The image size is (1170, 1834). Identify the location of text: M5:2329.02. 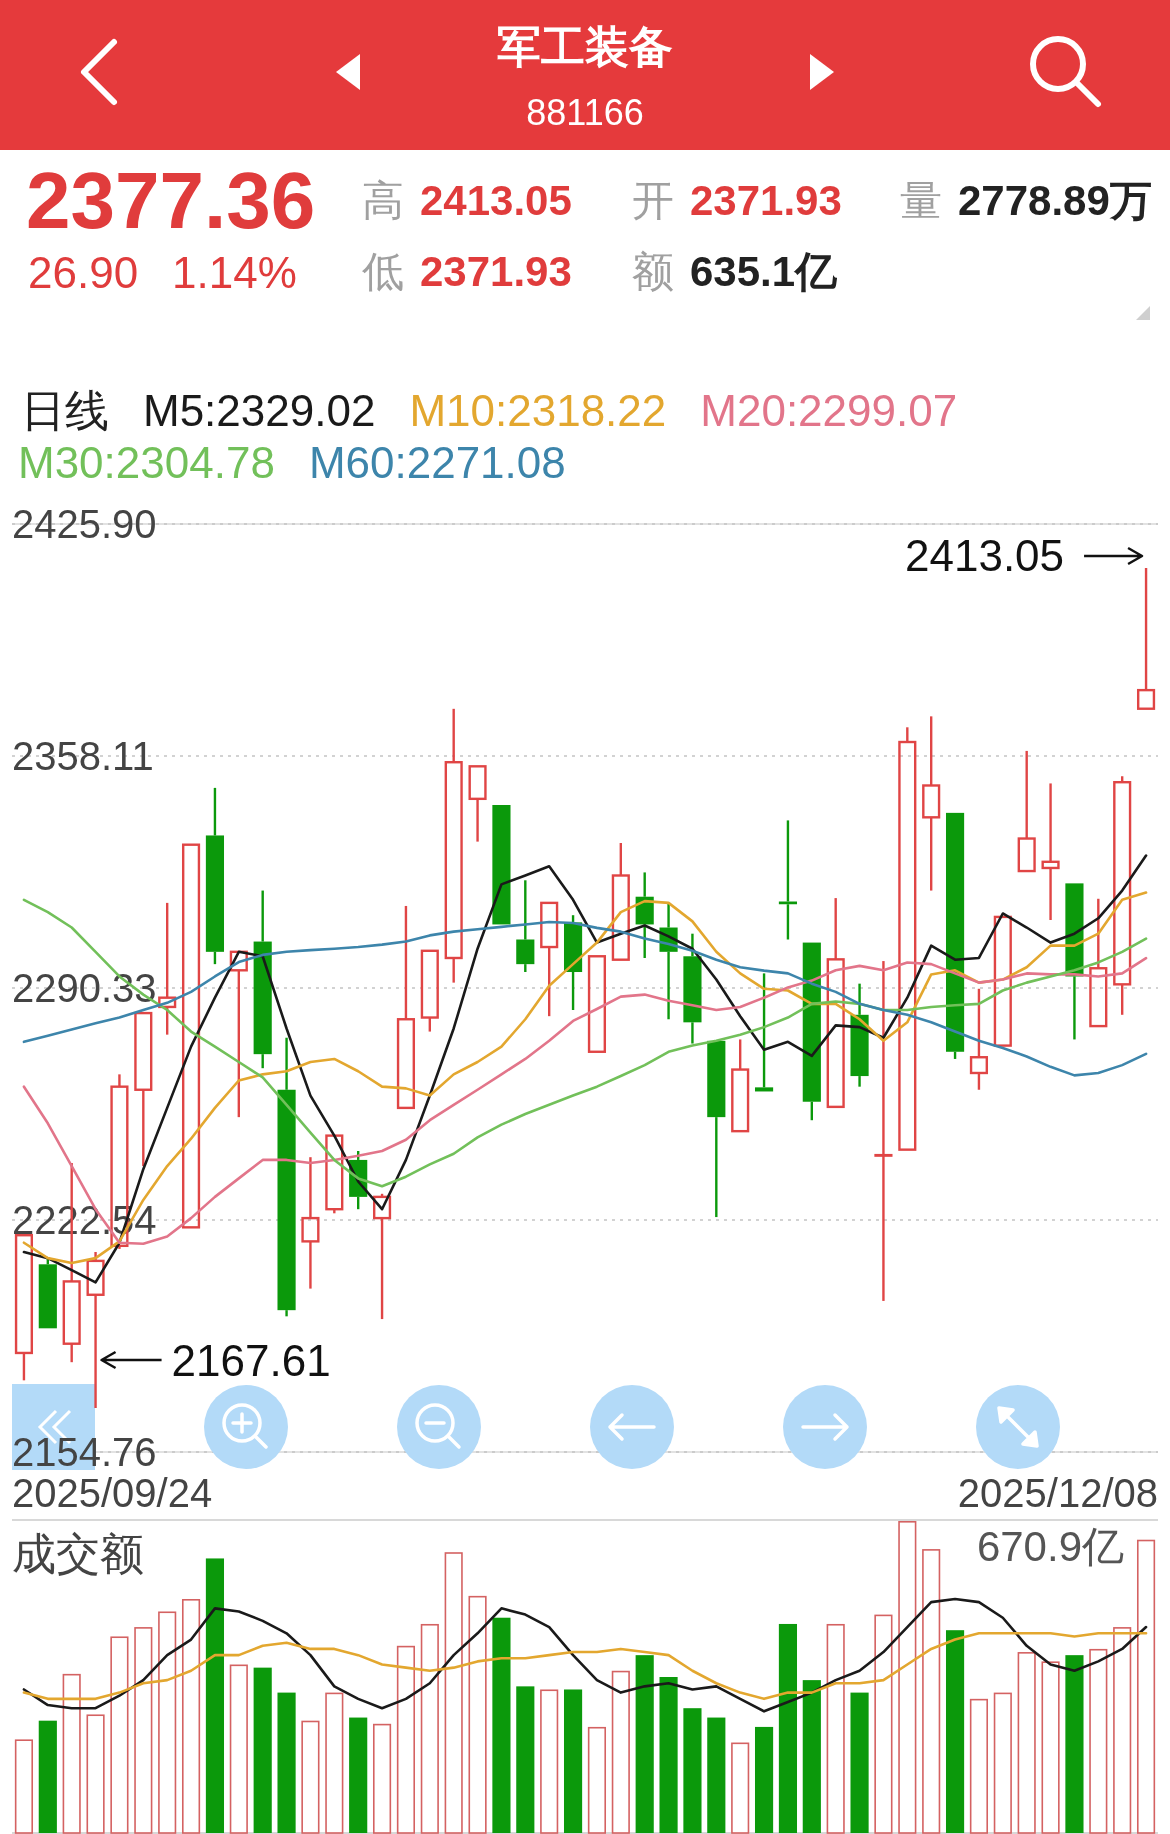
(259, 410).